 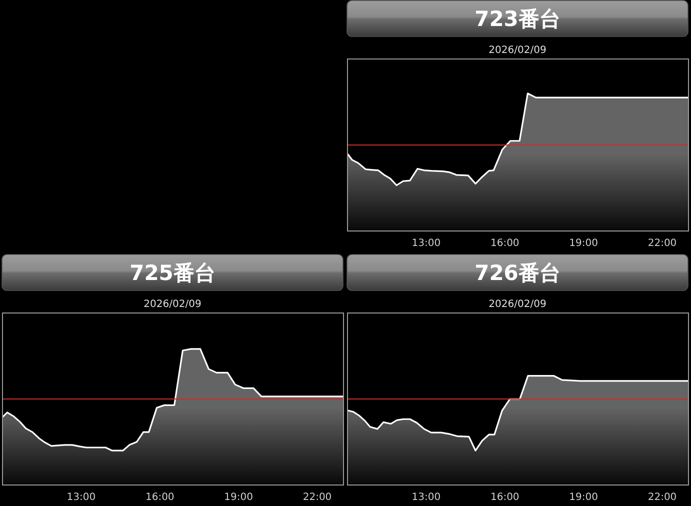 What do you see at coordinates (517, 19) in the screenshot?
I see `chart-title: 723番台` at bounding box center [517, 19].